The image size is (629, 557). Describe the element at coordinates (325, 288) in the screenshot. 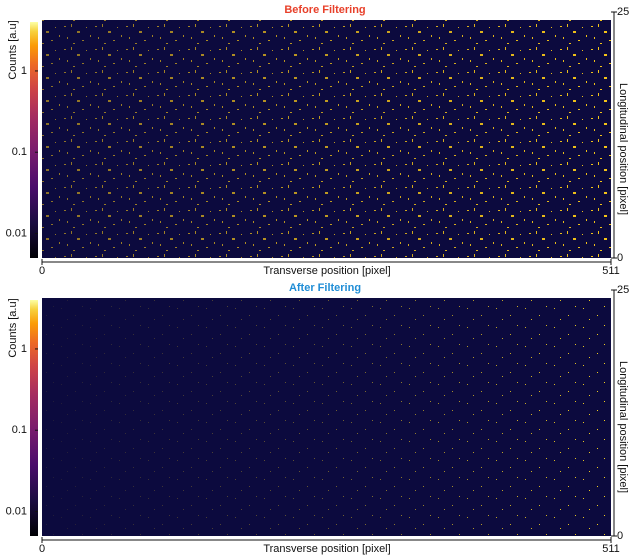

I see `panel-title: After Filtering` at that location.